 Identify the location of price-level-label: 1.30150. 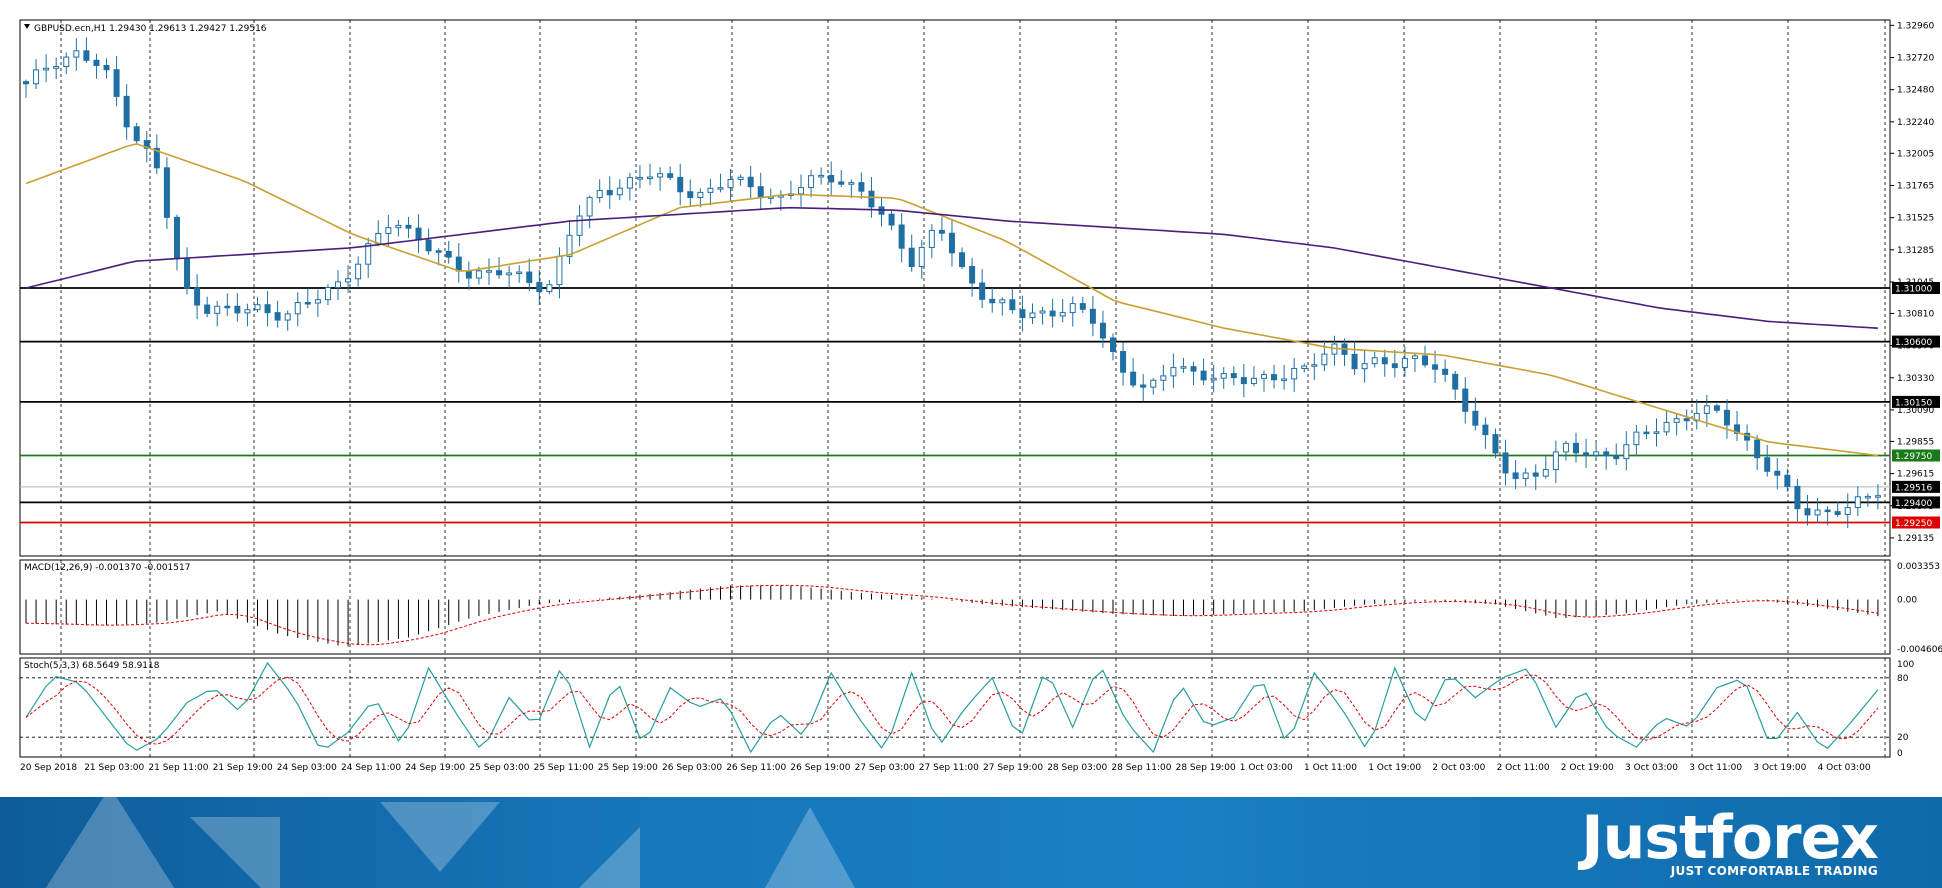
(1913, 403).